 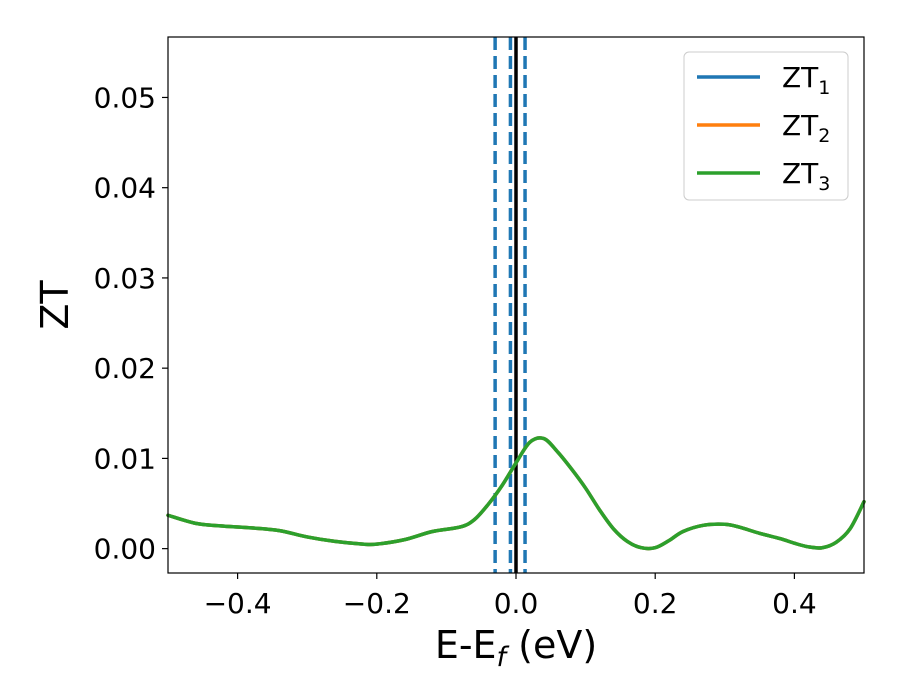 I want to click on series-line-zt3, so click(x=516, y=493).